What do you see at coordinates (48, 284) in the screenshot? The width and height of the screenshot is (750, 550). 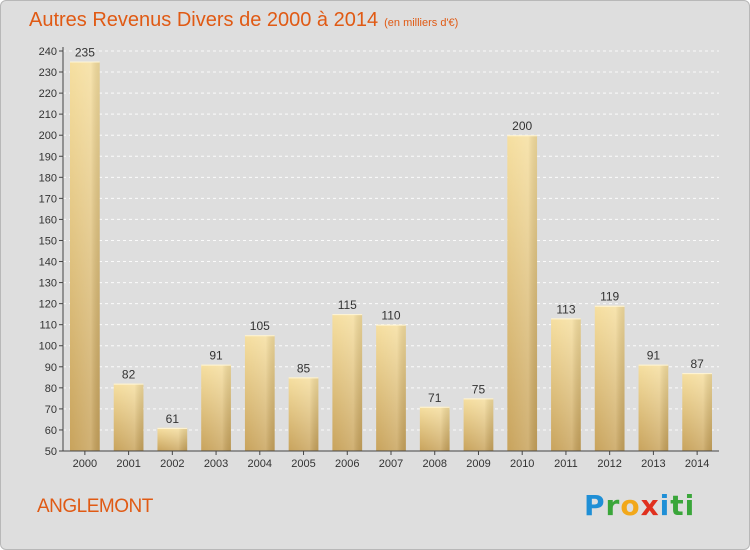 I see `y-tick-label: 130` at bounding box center [48, 284].